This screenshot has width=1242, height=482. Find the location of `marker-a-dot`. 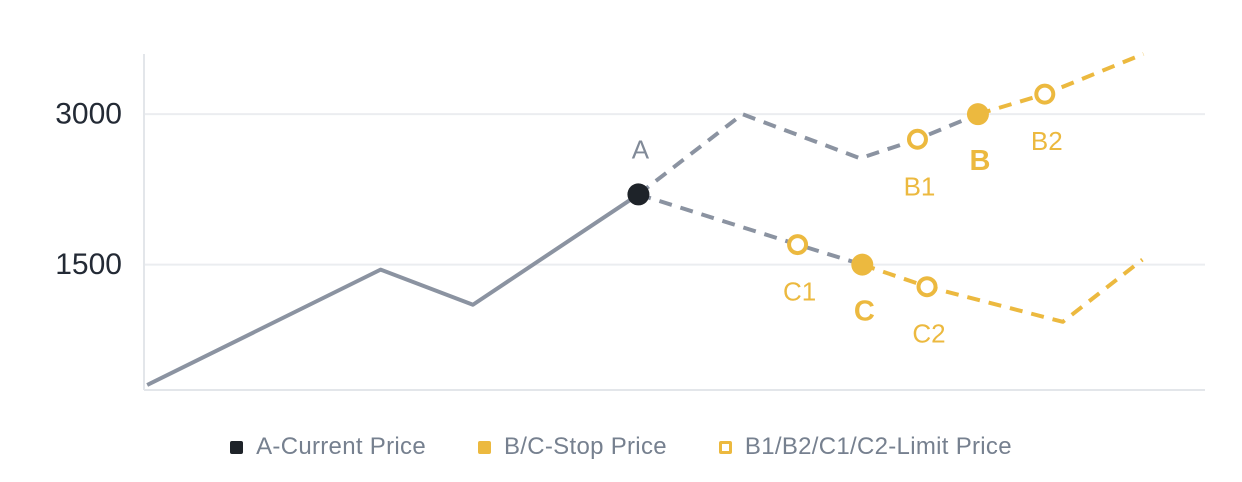

marker-a-dot is located at coordinates (638, 194).